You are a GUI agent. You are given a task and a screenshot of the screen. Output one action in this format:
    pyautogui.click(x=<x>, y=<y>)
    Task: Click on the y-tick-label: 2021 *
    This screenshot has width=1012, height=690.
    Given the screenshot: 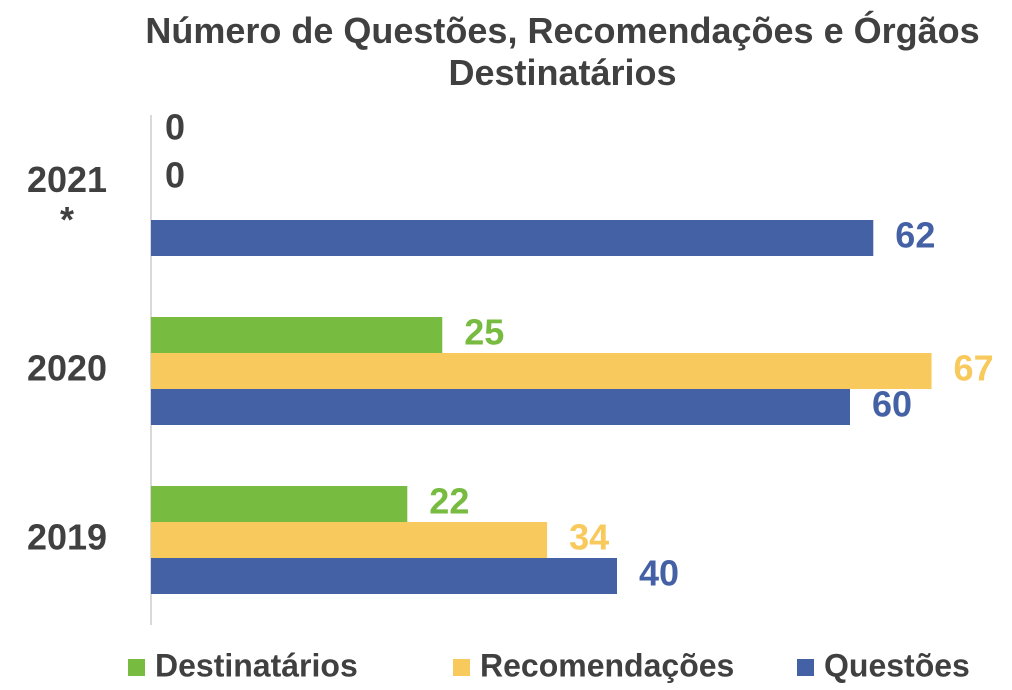 What is the action you would take?
    pyautogui.click(x=67, y=199)
    